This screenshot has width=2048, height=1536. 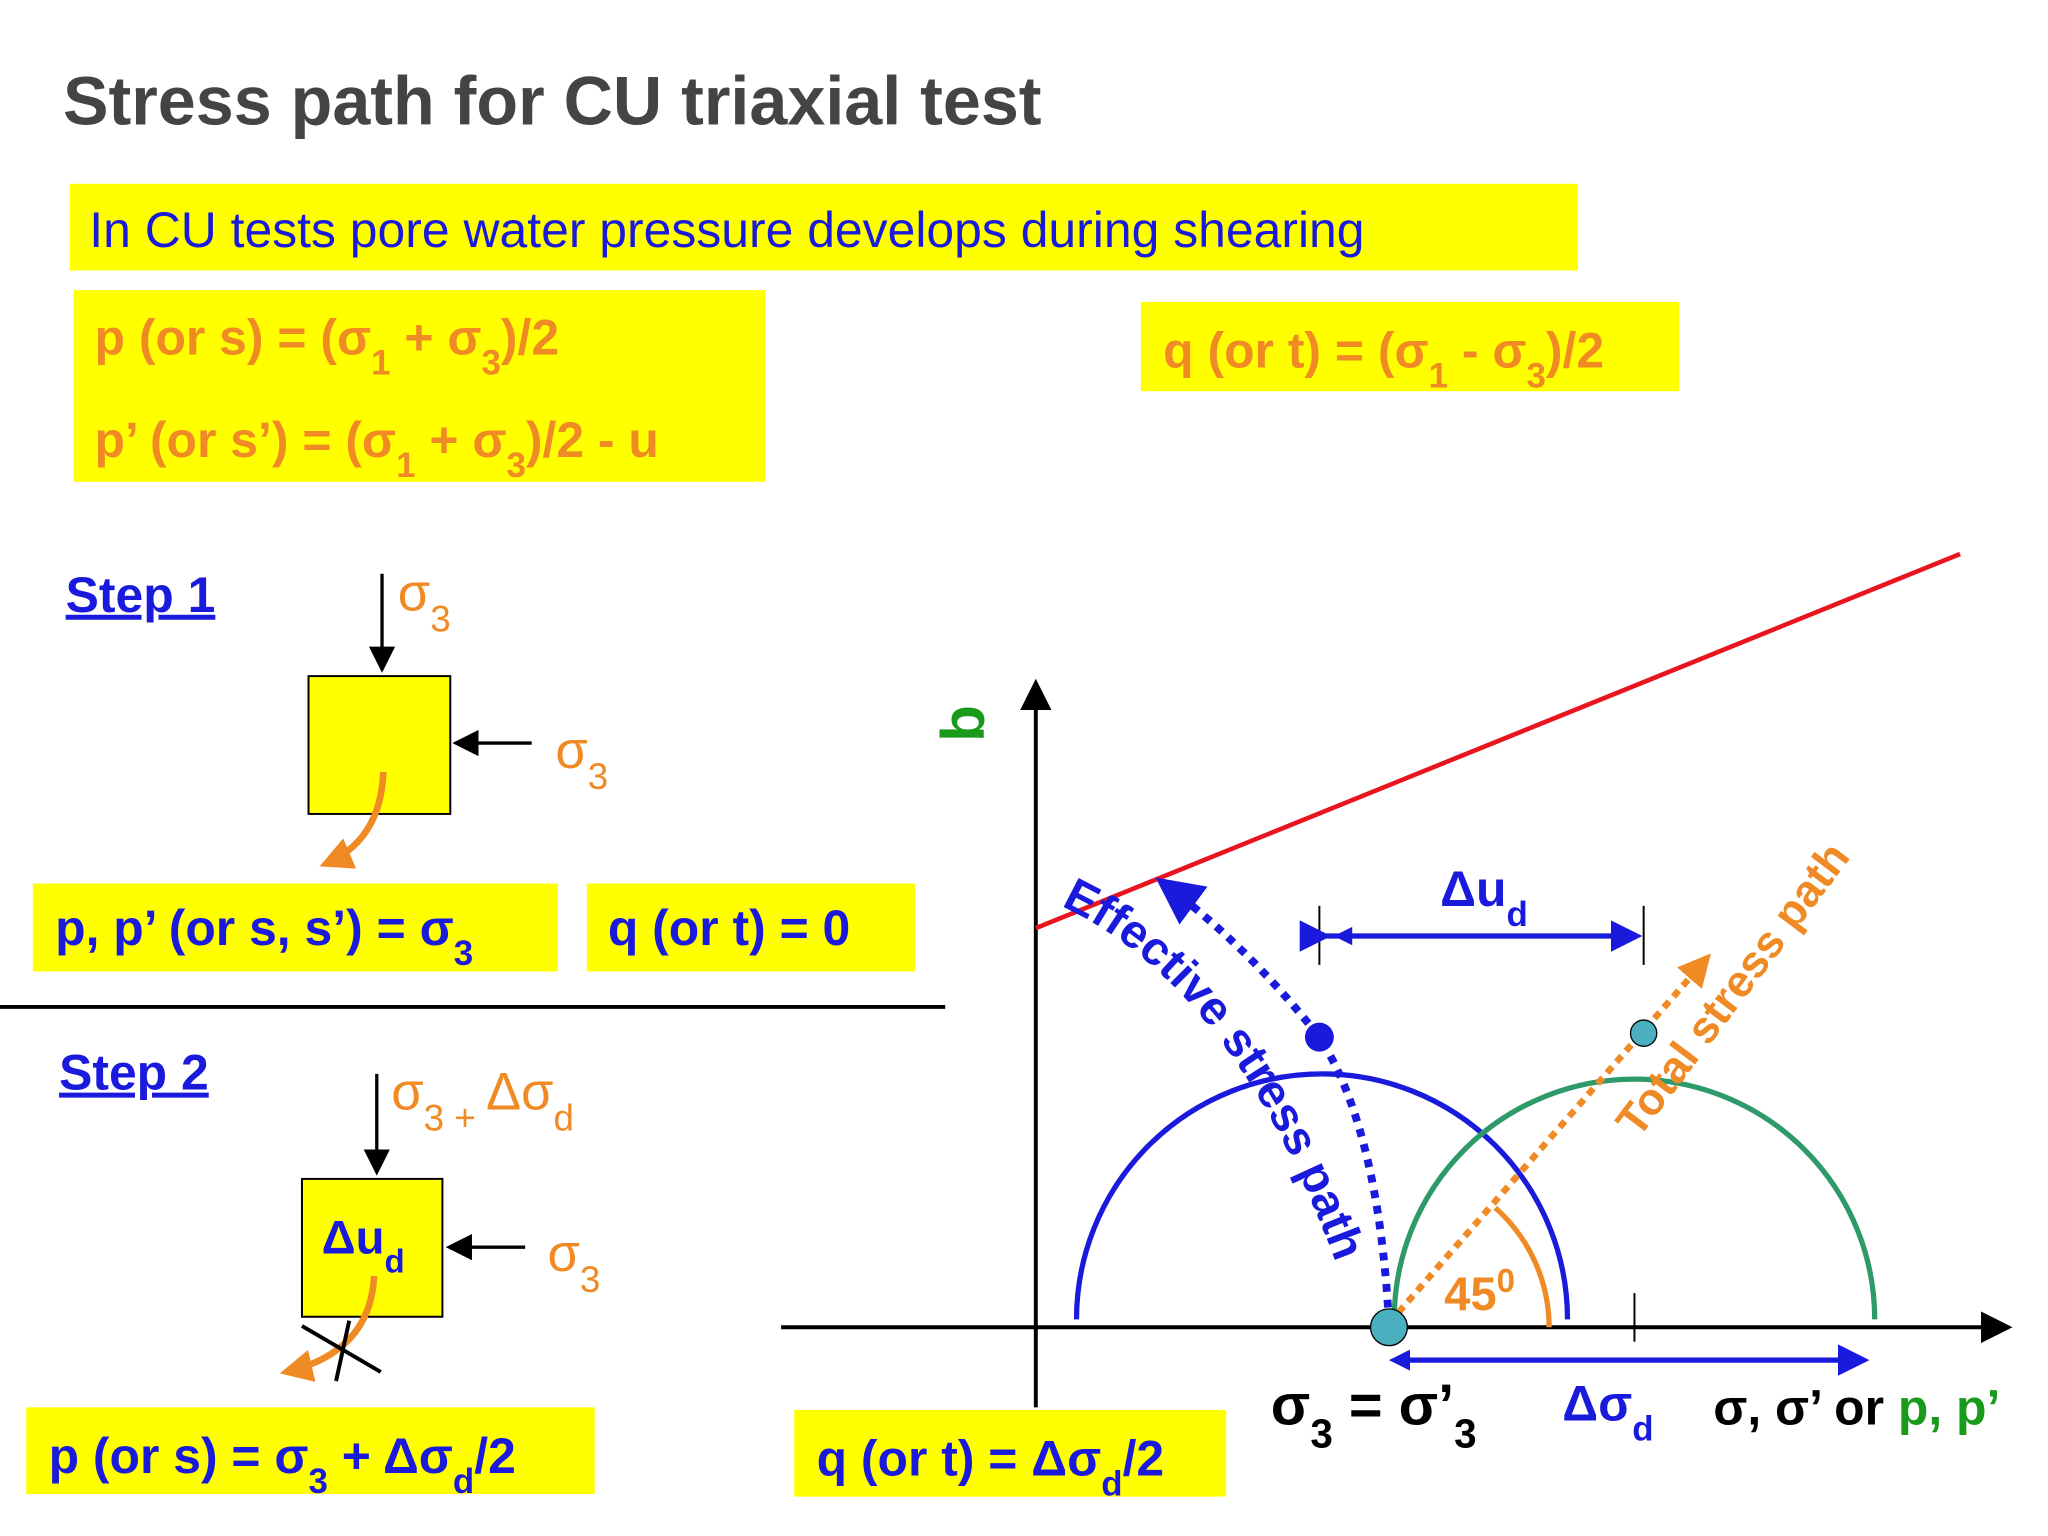 I want to click on text-run: p (or s) = σ, so click(x=179, y=1456).